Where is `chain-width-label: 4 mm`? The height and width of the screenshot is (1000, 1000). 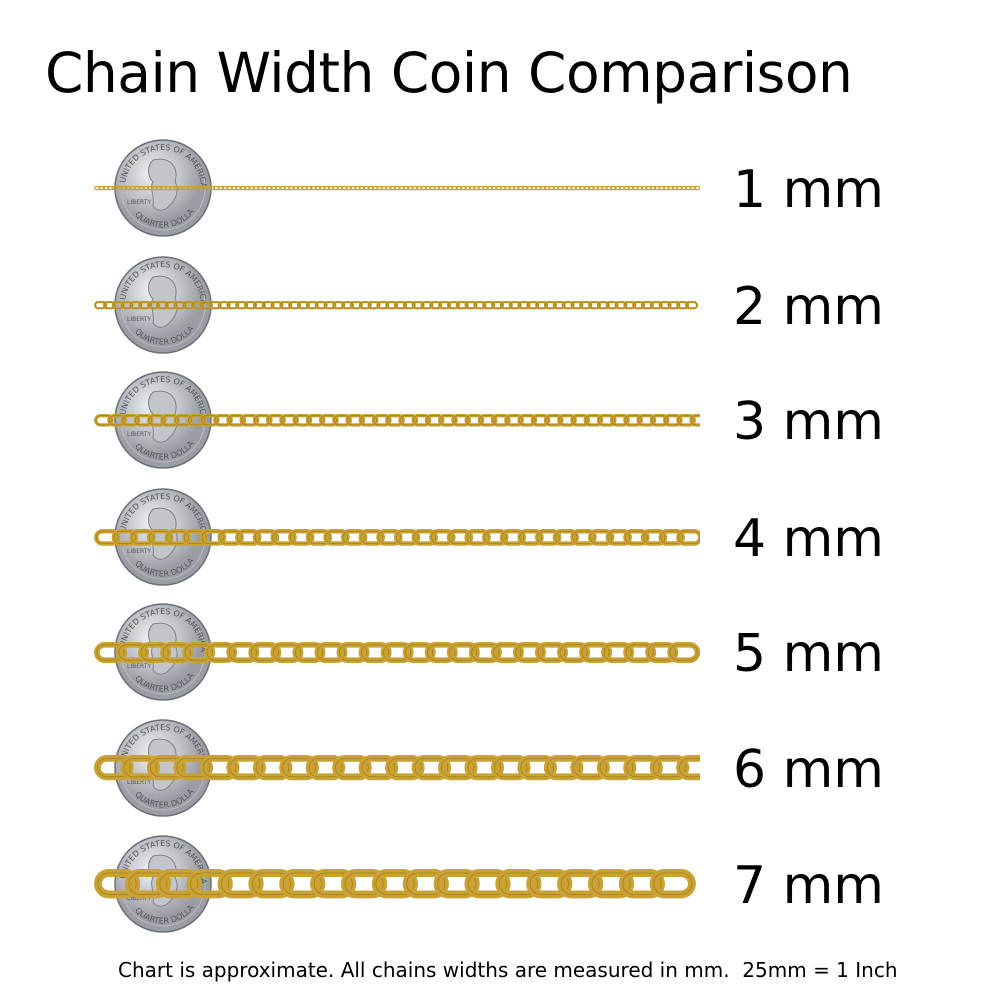
chain-width-label: 4 mm is located at coordinates (808, 539).